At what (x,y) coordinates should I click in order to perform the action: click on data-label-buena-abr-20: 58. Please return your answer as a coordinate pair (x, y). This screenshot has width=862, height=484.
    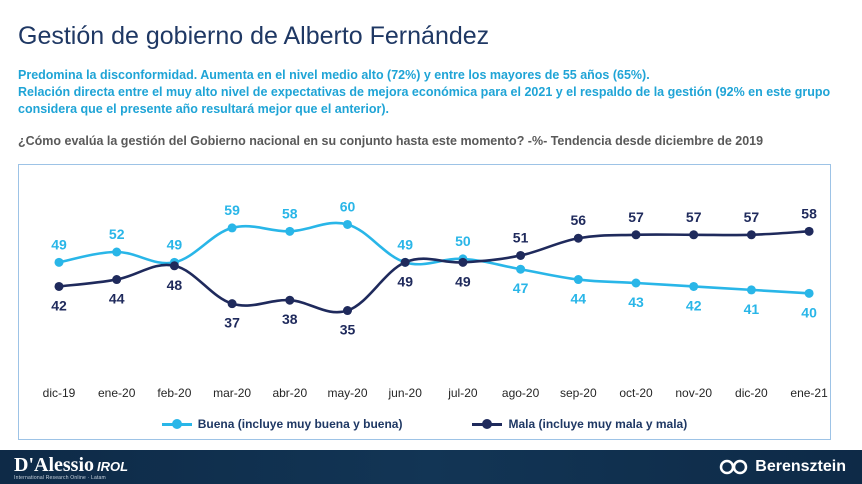
    Looking at the image, I should click on (290, 213).